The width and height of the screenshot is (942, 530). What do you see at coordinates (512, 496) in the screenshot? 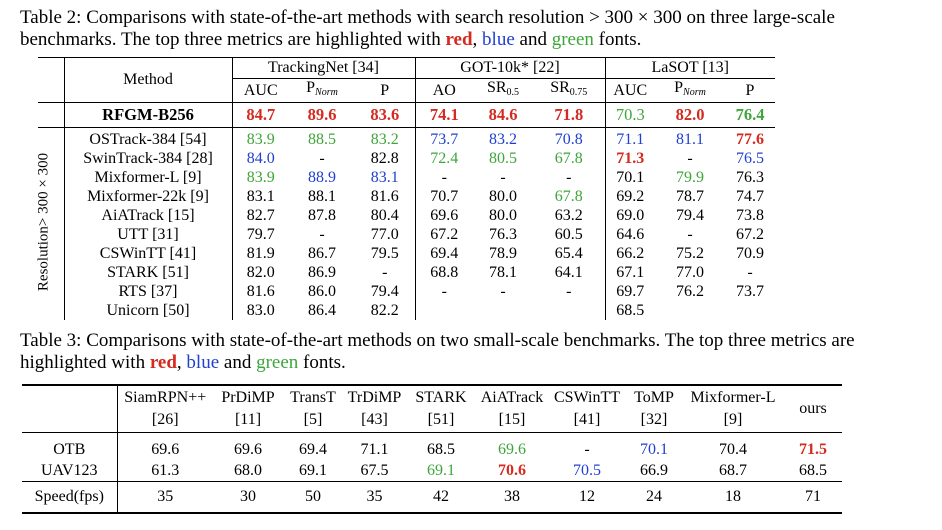
I see `cell: 38` at bounding box center [512, 496].